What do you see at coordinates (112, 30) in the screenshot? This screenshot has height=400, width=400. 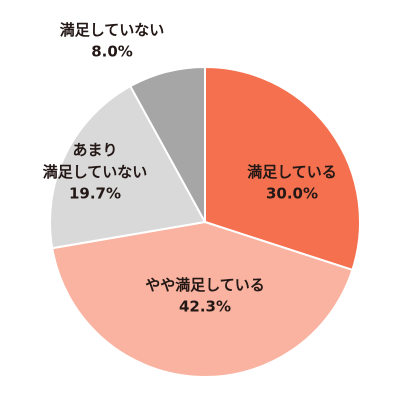 I see `slice-label: 満足していない` at bounding box center [112, 30].